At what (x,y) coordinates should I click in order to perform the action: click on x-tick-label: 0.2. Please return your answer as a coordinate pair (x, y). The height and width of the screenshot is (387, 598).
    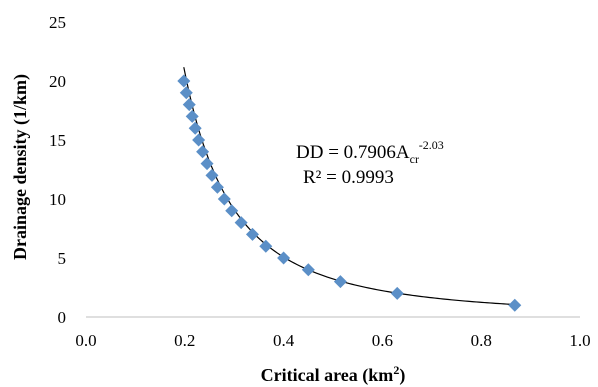
    Looking at the image, I should click on (184, 340).